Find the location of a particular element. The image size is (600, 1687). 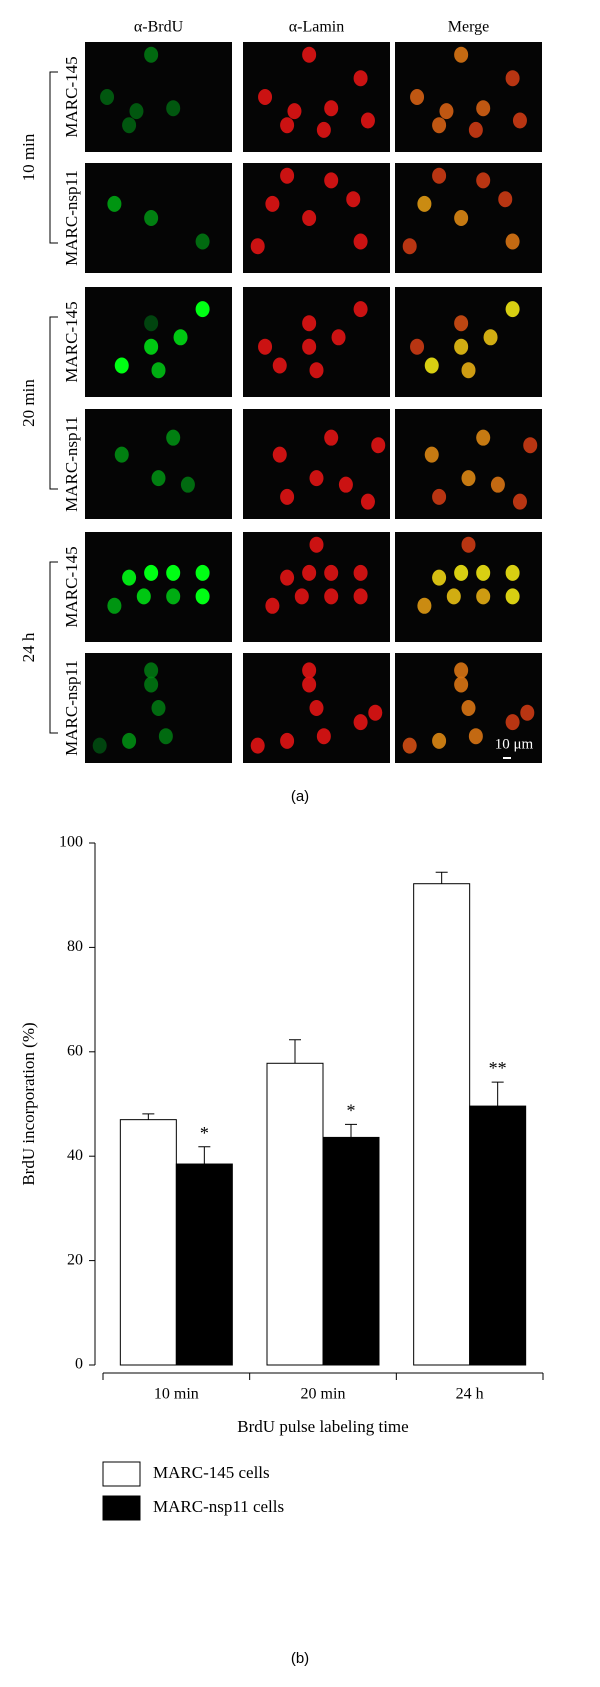

column-header: Merge is located at coordinates (468, 27).